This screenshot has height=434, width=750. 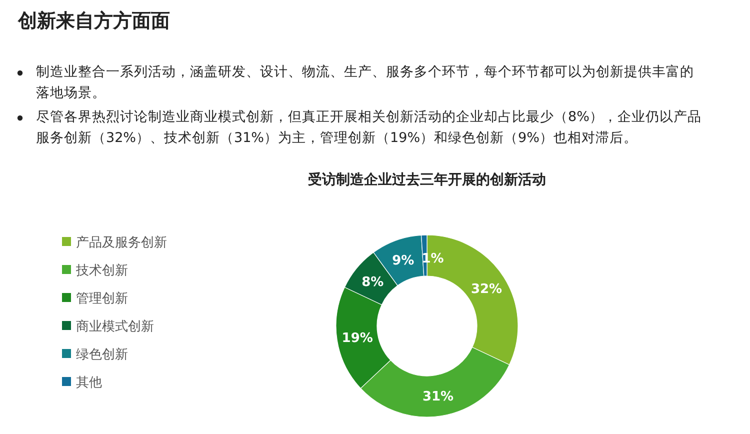 What do you see at coordinates (102, 299) in the screenshot?
I see `legend-label: 管理创新` at bounding box center [102, 299].